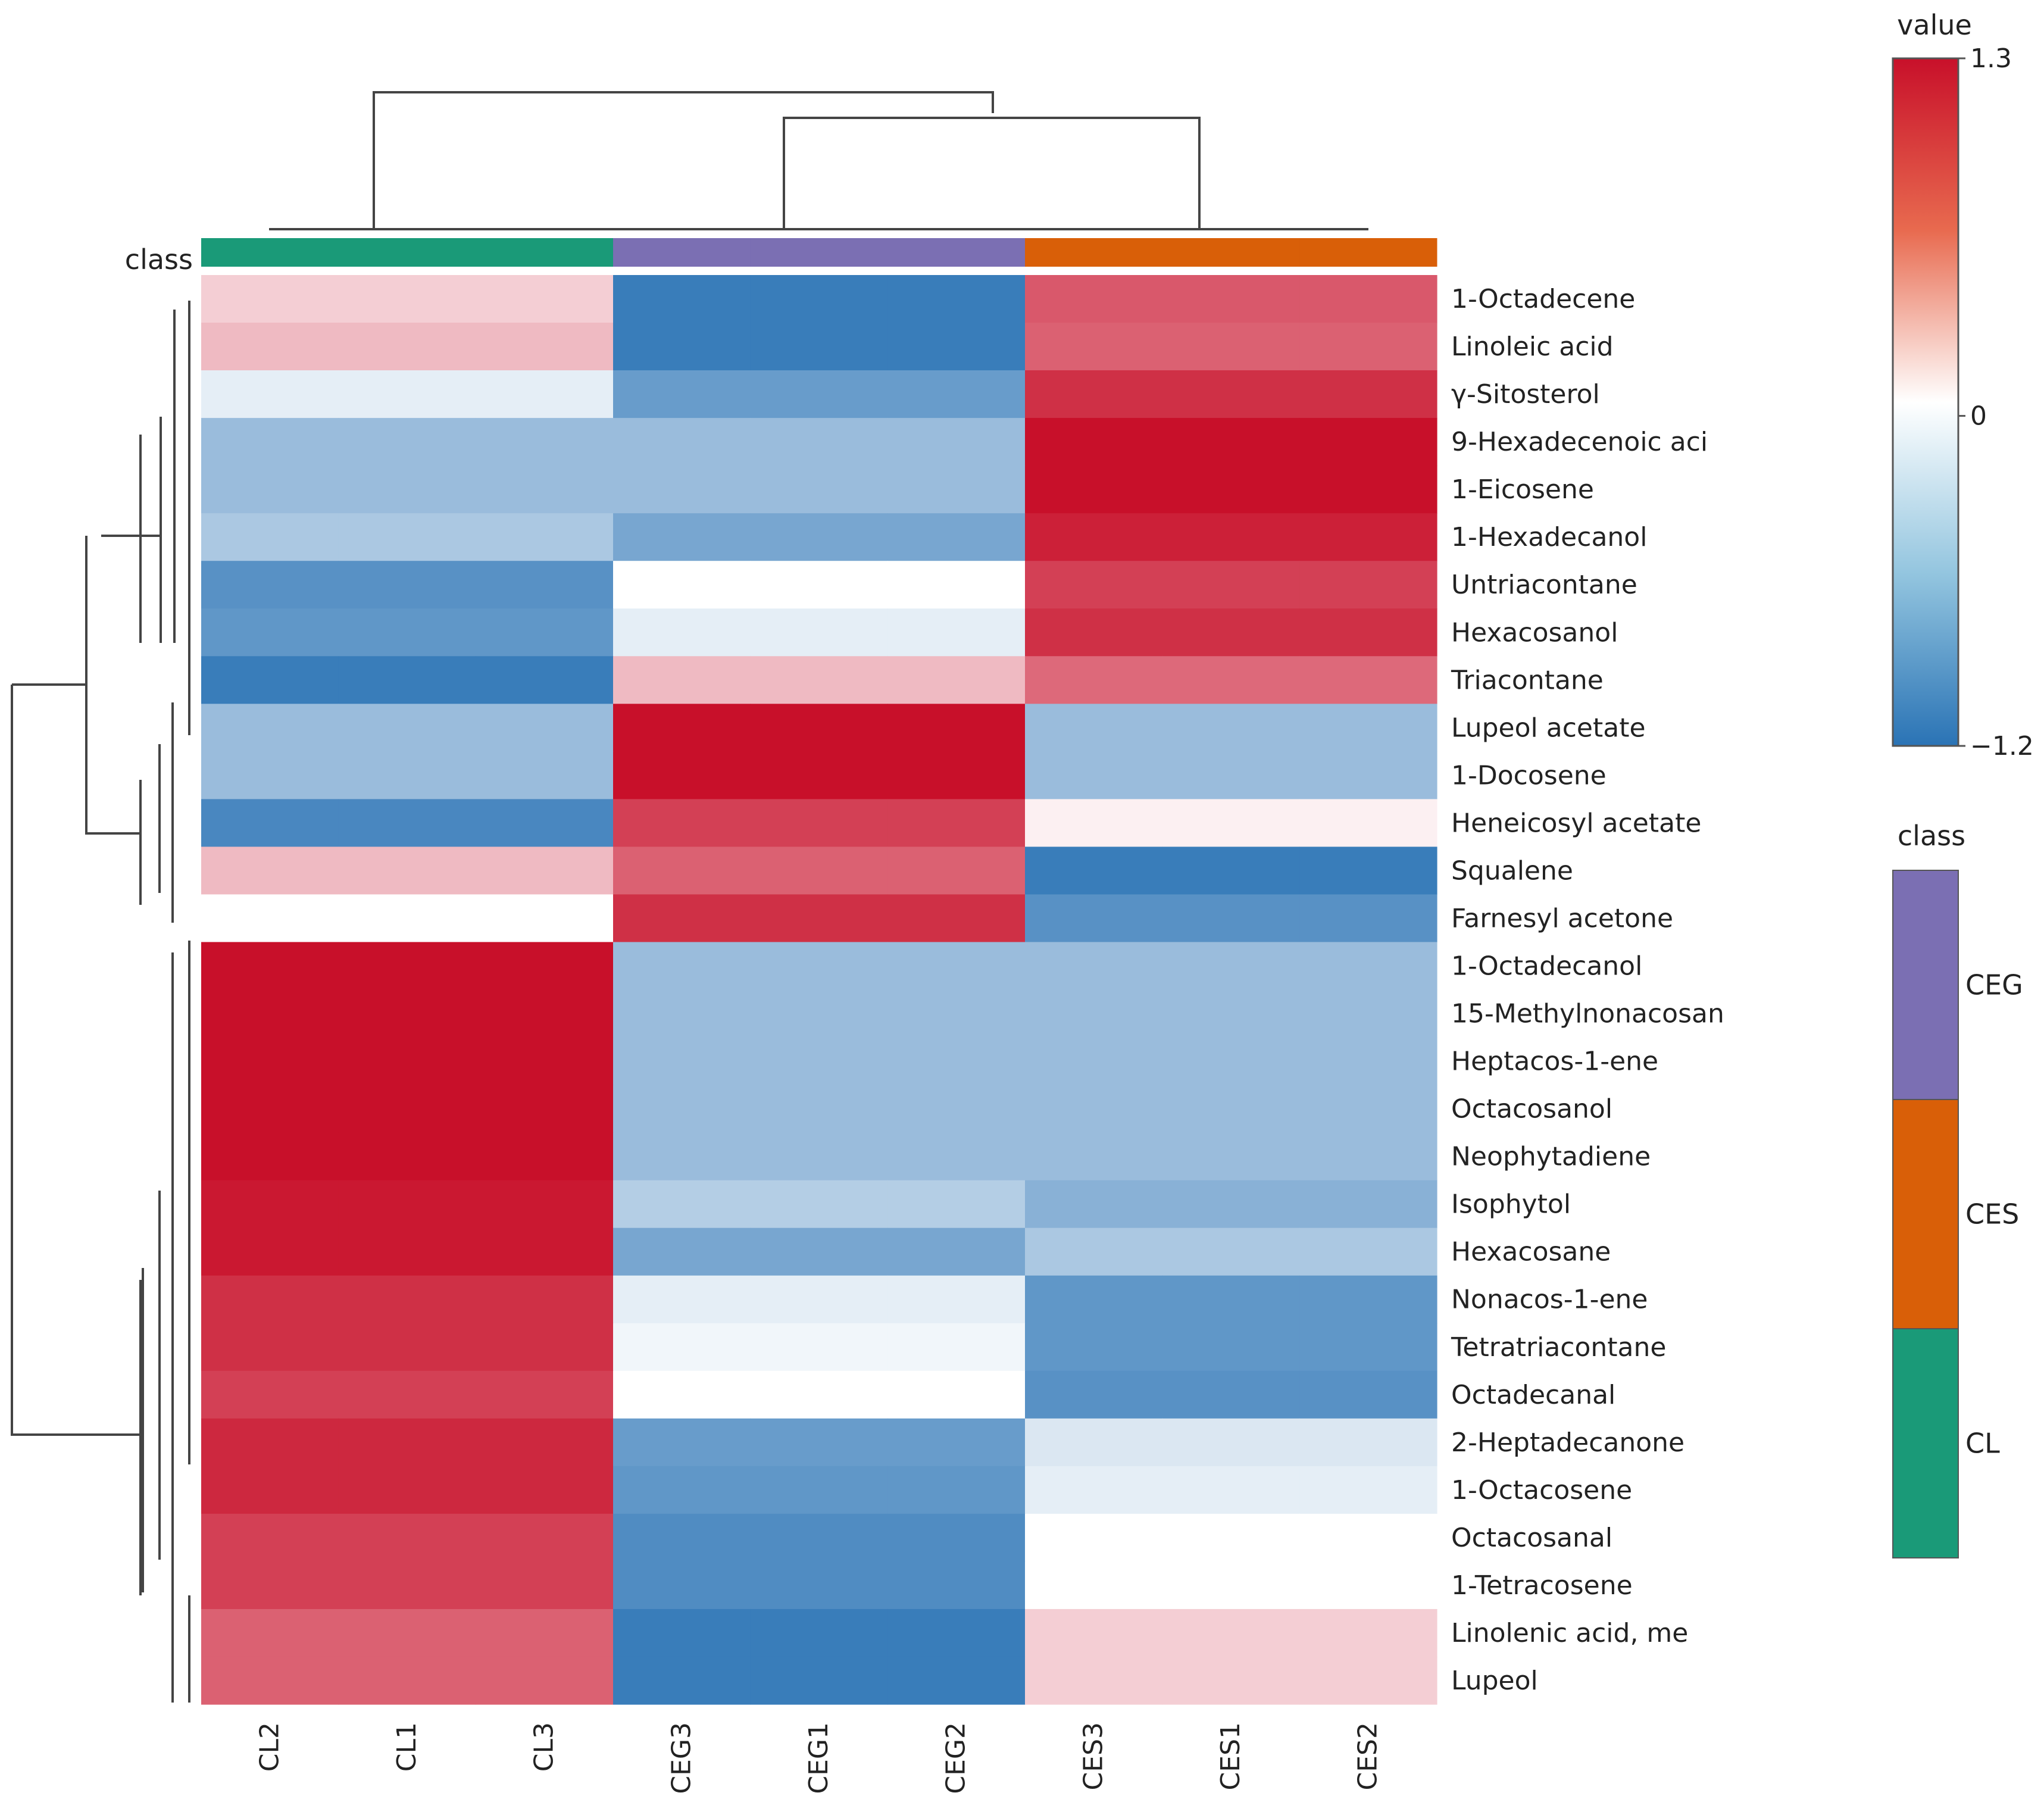 The height and width of the screenshot is (1796, 2044). I want to click on row-label: Untriacontane, so click(1544, 585).